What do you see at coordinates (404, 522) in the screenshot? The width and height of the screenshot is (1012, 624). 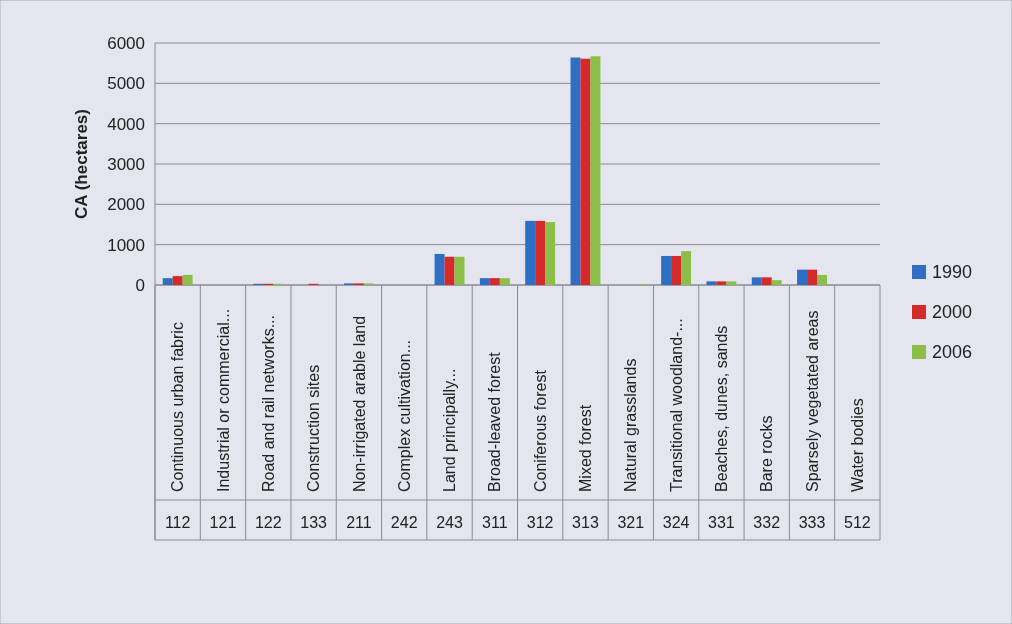 I see `text: 242` at bounding box center [404, 522].